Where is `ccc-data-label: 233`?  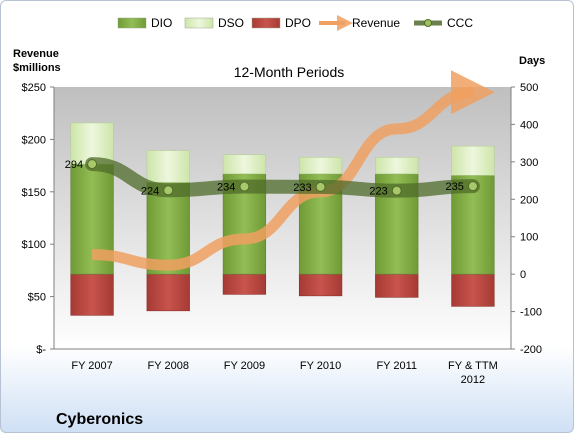
ccc-data-label: 233 is located at coordinates (302, 188).